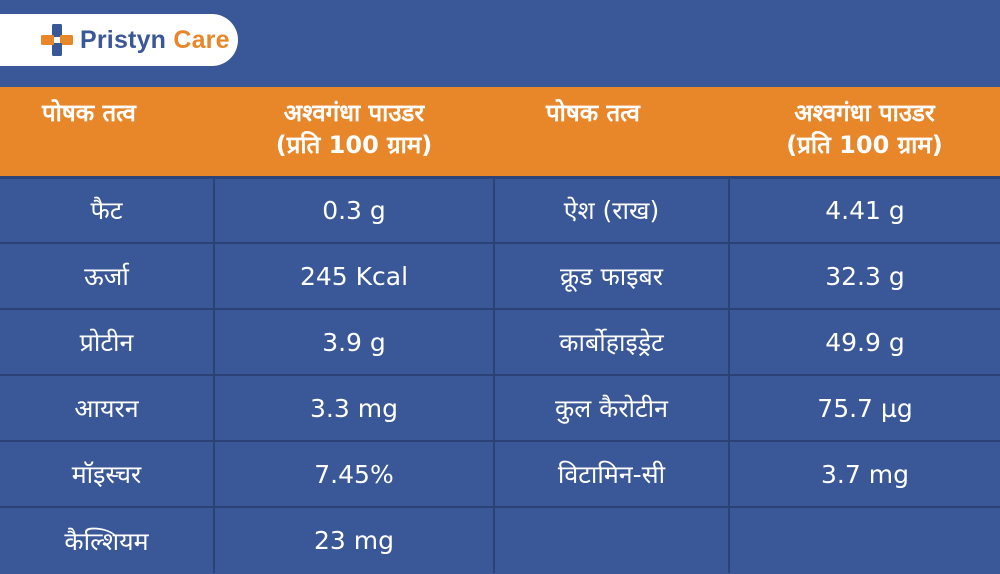 This screenshot has width=1000, height=574. What do you see at coordinates (611, 133) in the screenshot?
I see `header-nutrient-2: पोषक तत्व` at bounding box center [611, 133].